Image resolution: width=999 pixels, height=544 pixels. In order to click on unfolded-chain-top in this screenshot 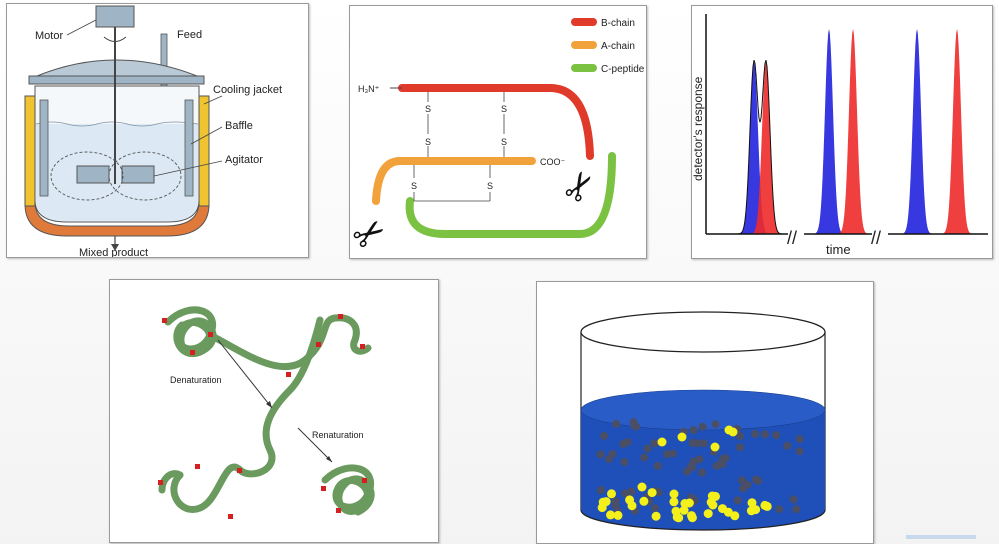, I will do `click(289, 342)`.